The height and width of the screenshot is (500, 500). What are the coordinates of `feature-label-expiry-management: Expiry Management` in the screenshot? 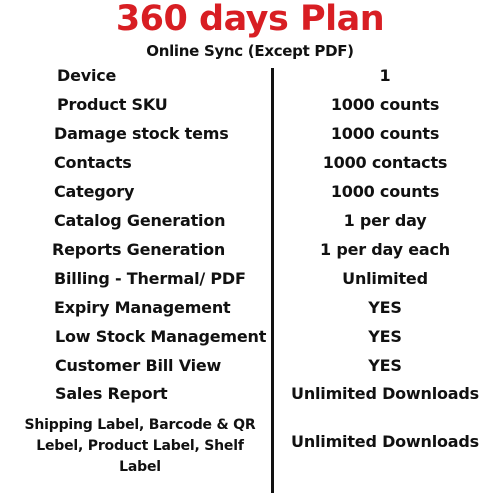 It's located at (142, 307).